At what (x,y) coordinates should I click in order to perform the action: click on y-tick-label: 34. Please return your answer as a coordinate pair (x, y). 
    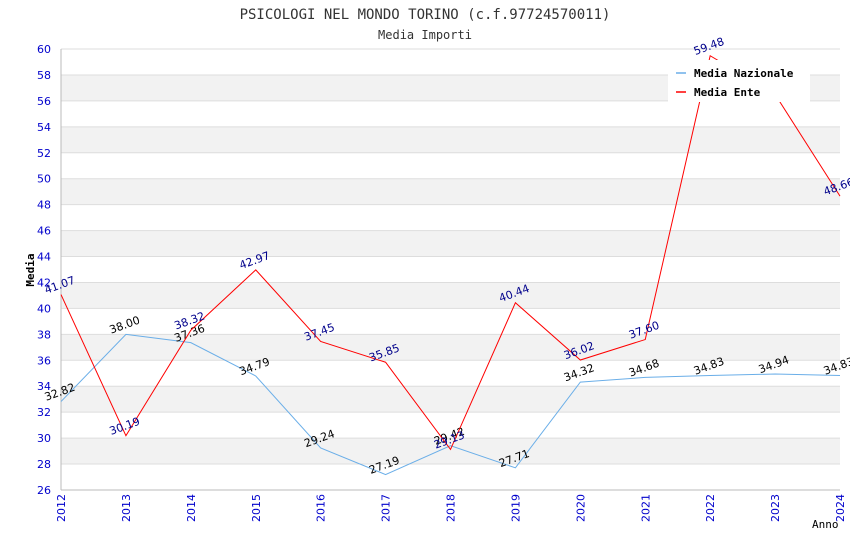
    Looking at the image, I should click on (44, 386).